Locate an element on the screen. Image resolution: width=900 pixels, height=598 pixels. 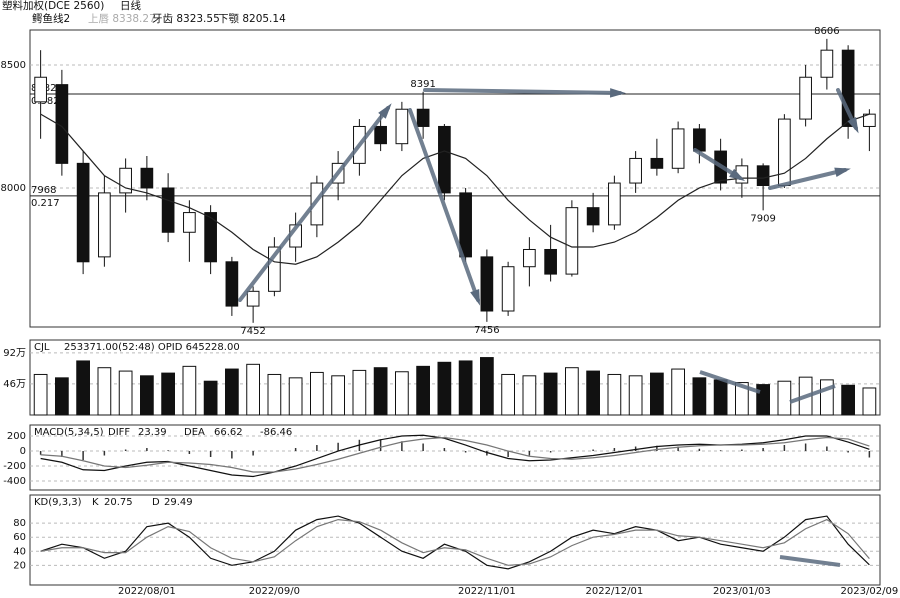
price-annotation: 8391 is located at coordinates (422, 84).